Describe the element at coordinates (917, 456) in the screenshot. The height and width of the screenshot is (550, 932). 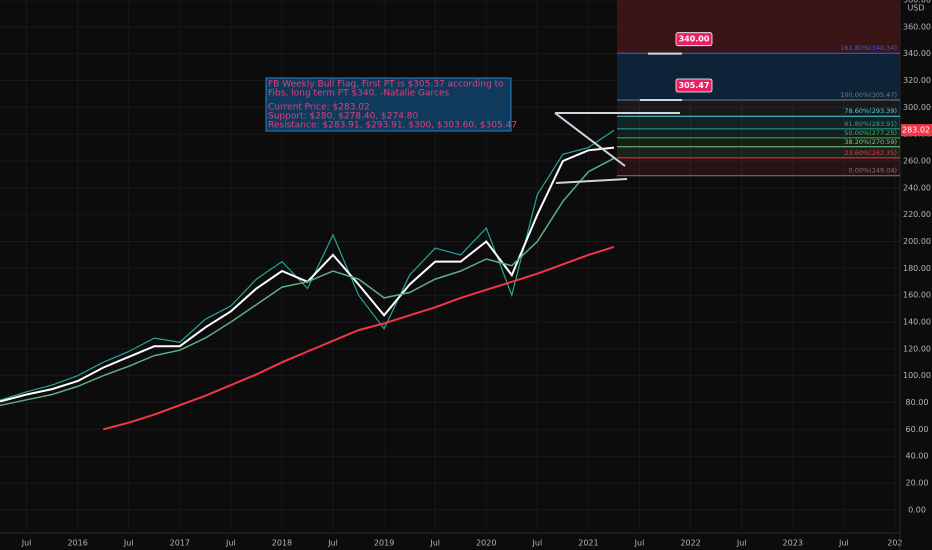
I see `y-tick-label: 40.00` at that location.